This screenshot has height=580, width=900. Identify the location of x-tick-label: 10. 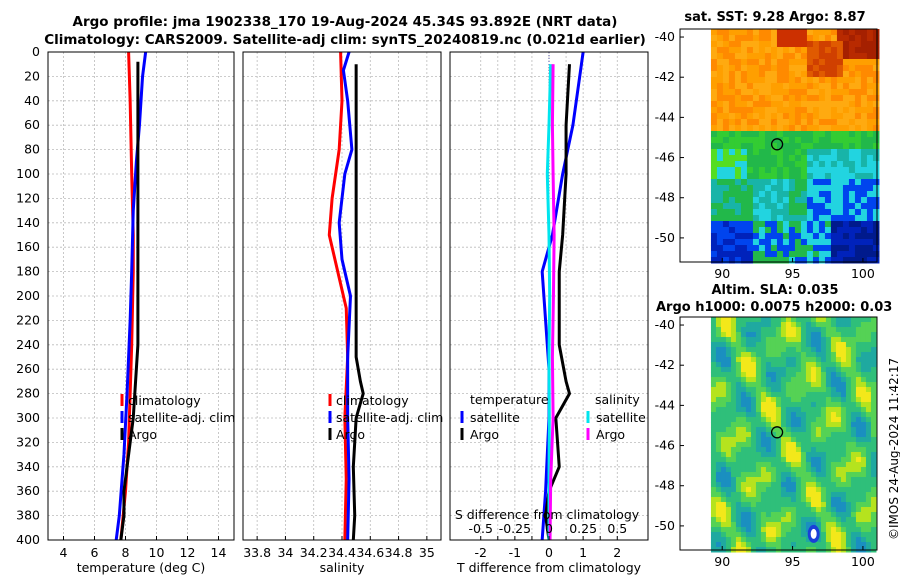
(157, 552).